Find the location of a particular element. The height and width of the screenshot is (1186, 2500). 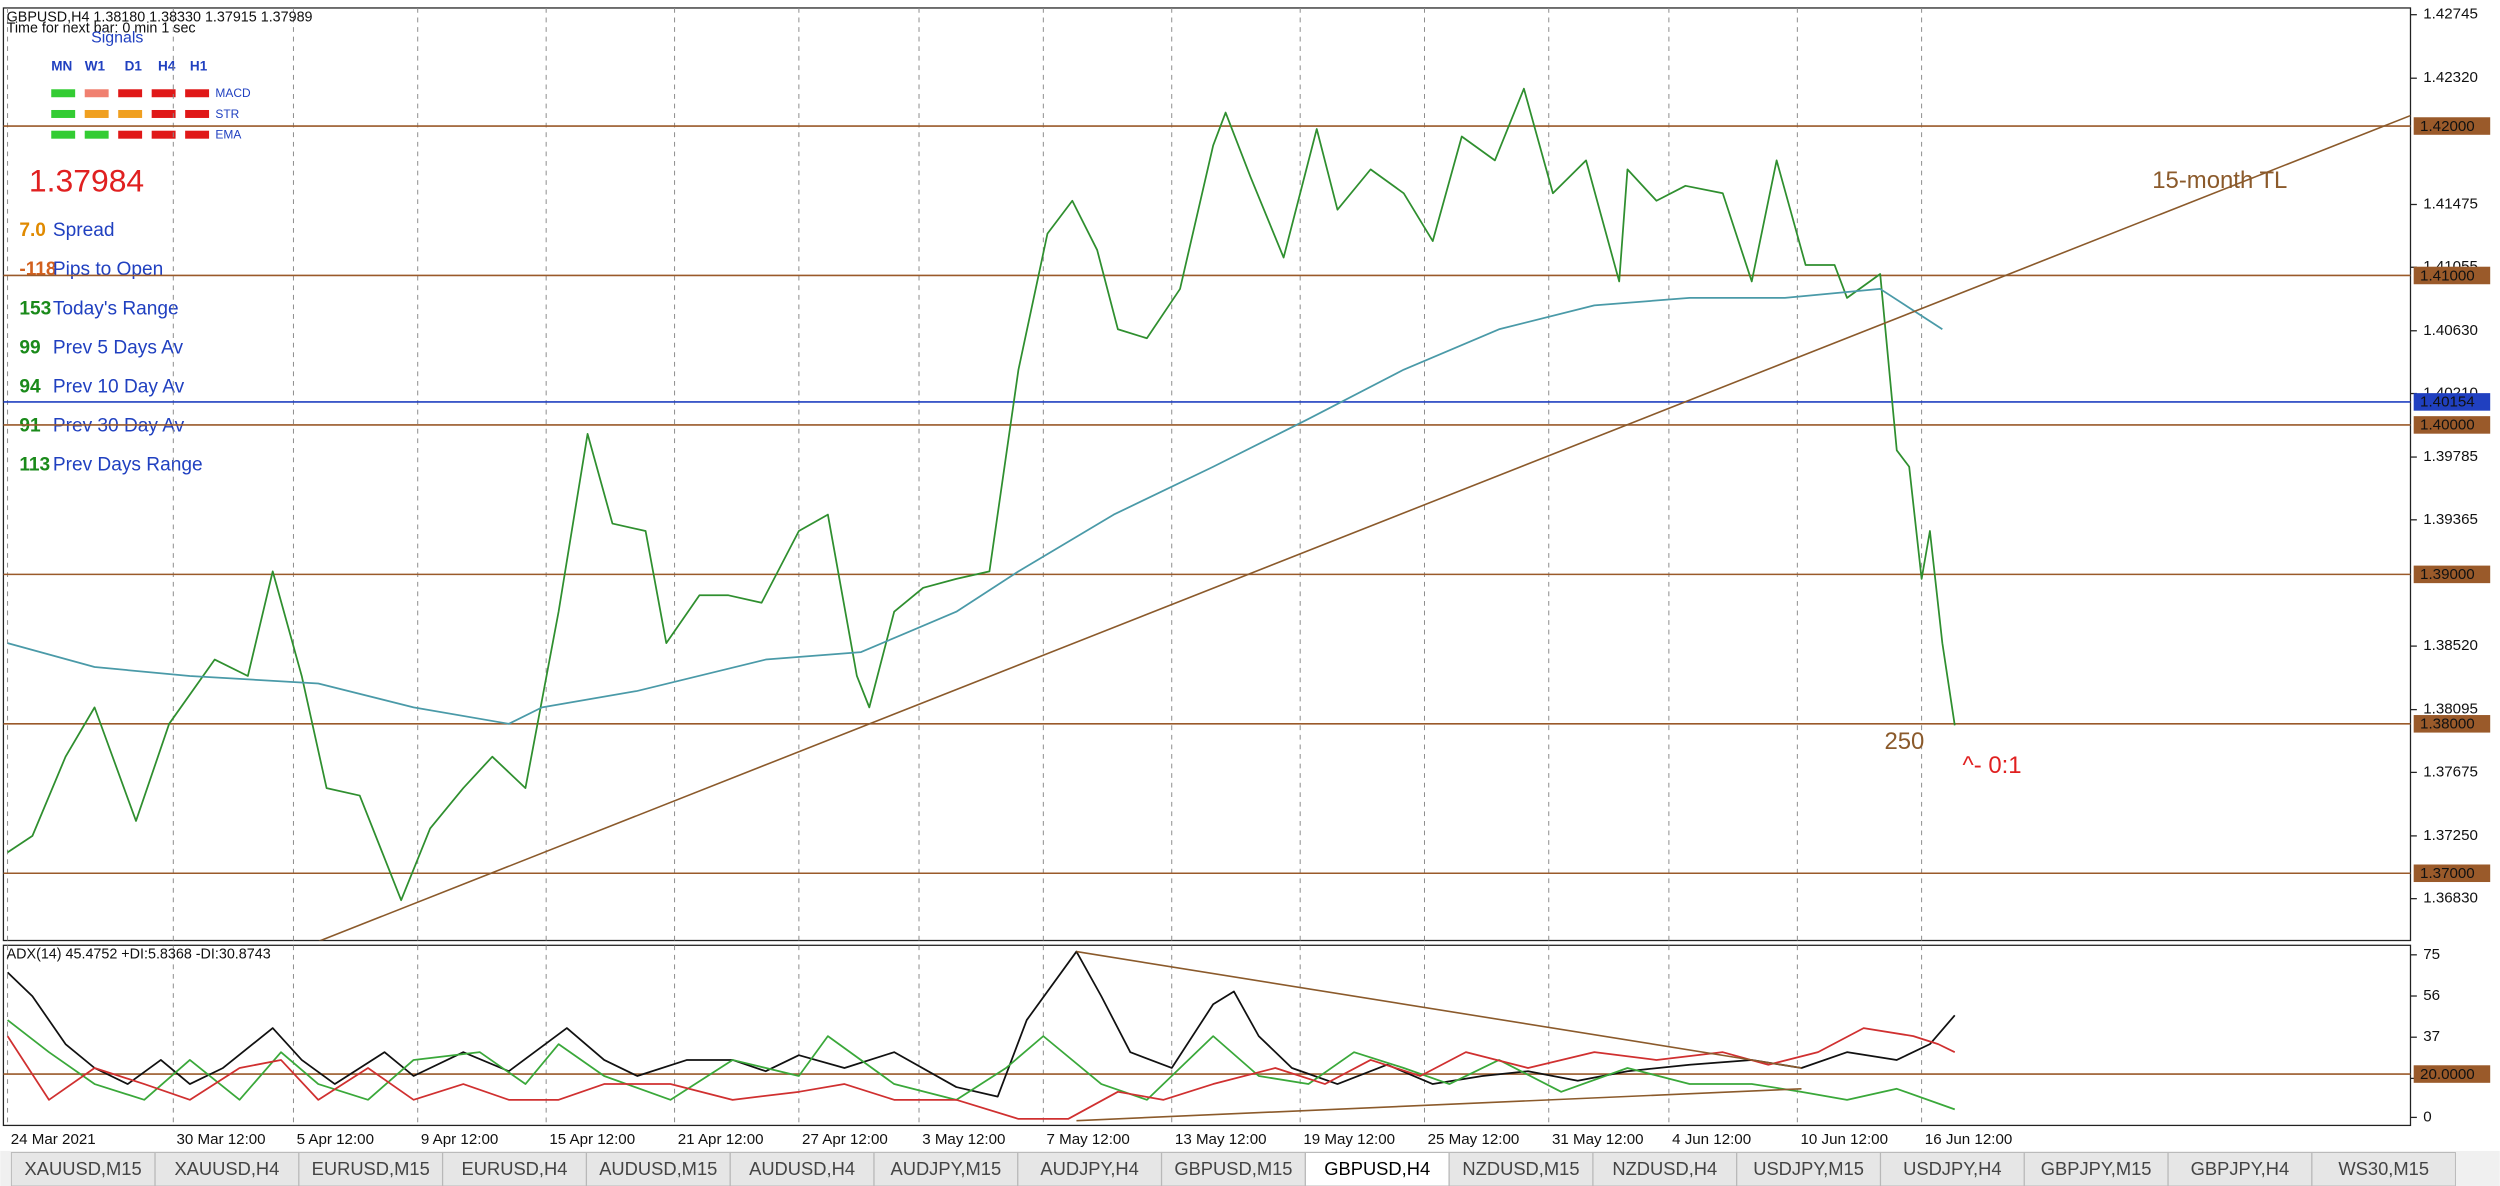

tab-label: EURUSD,H4 is located at coordinates (515, 1168).